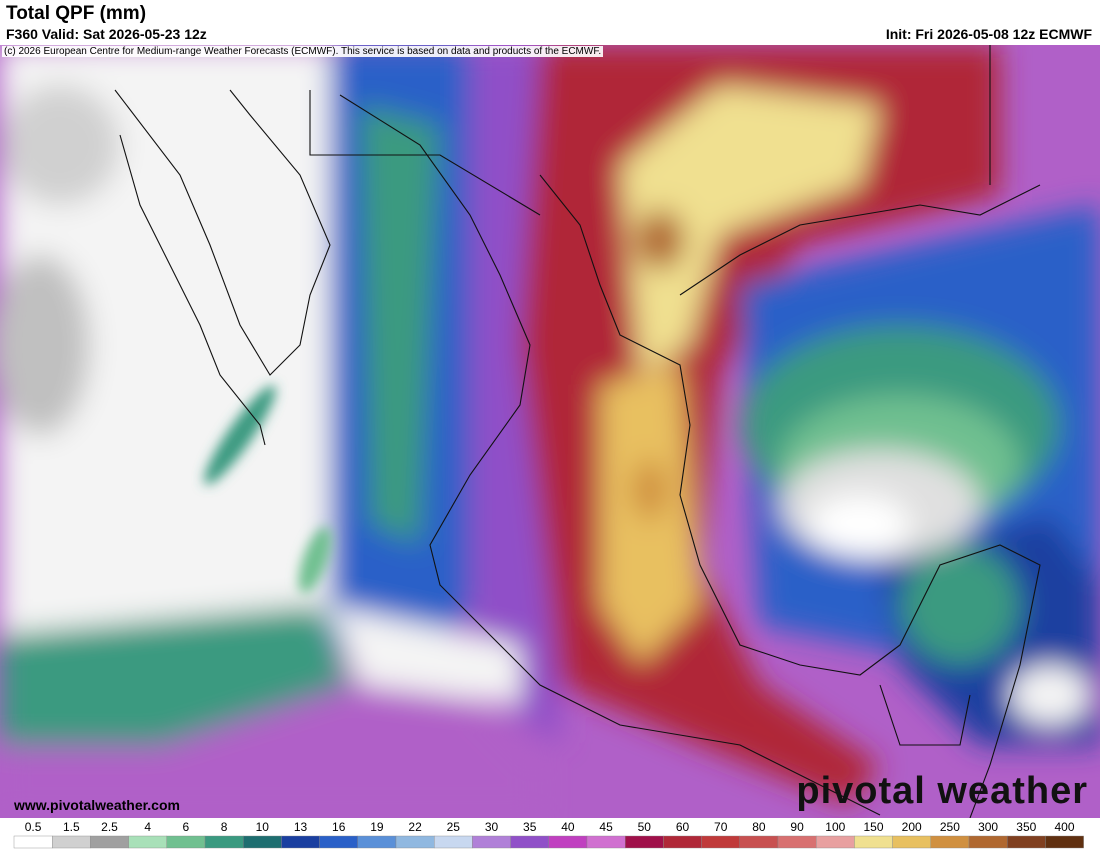  I want to click on legend-label: 1.5, so click(71, 827).